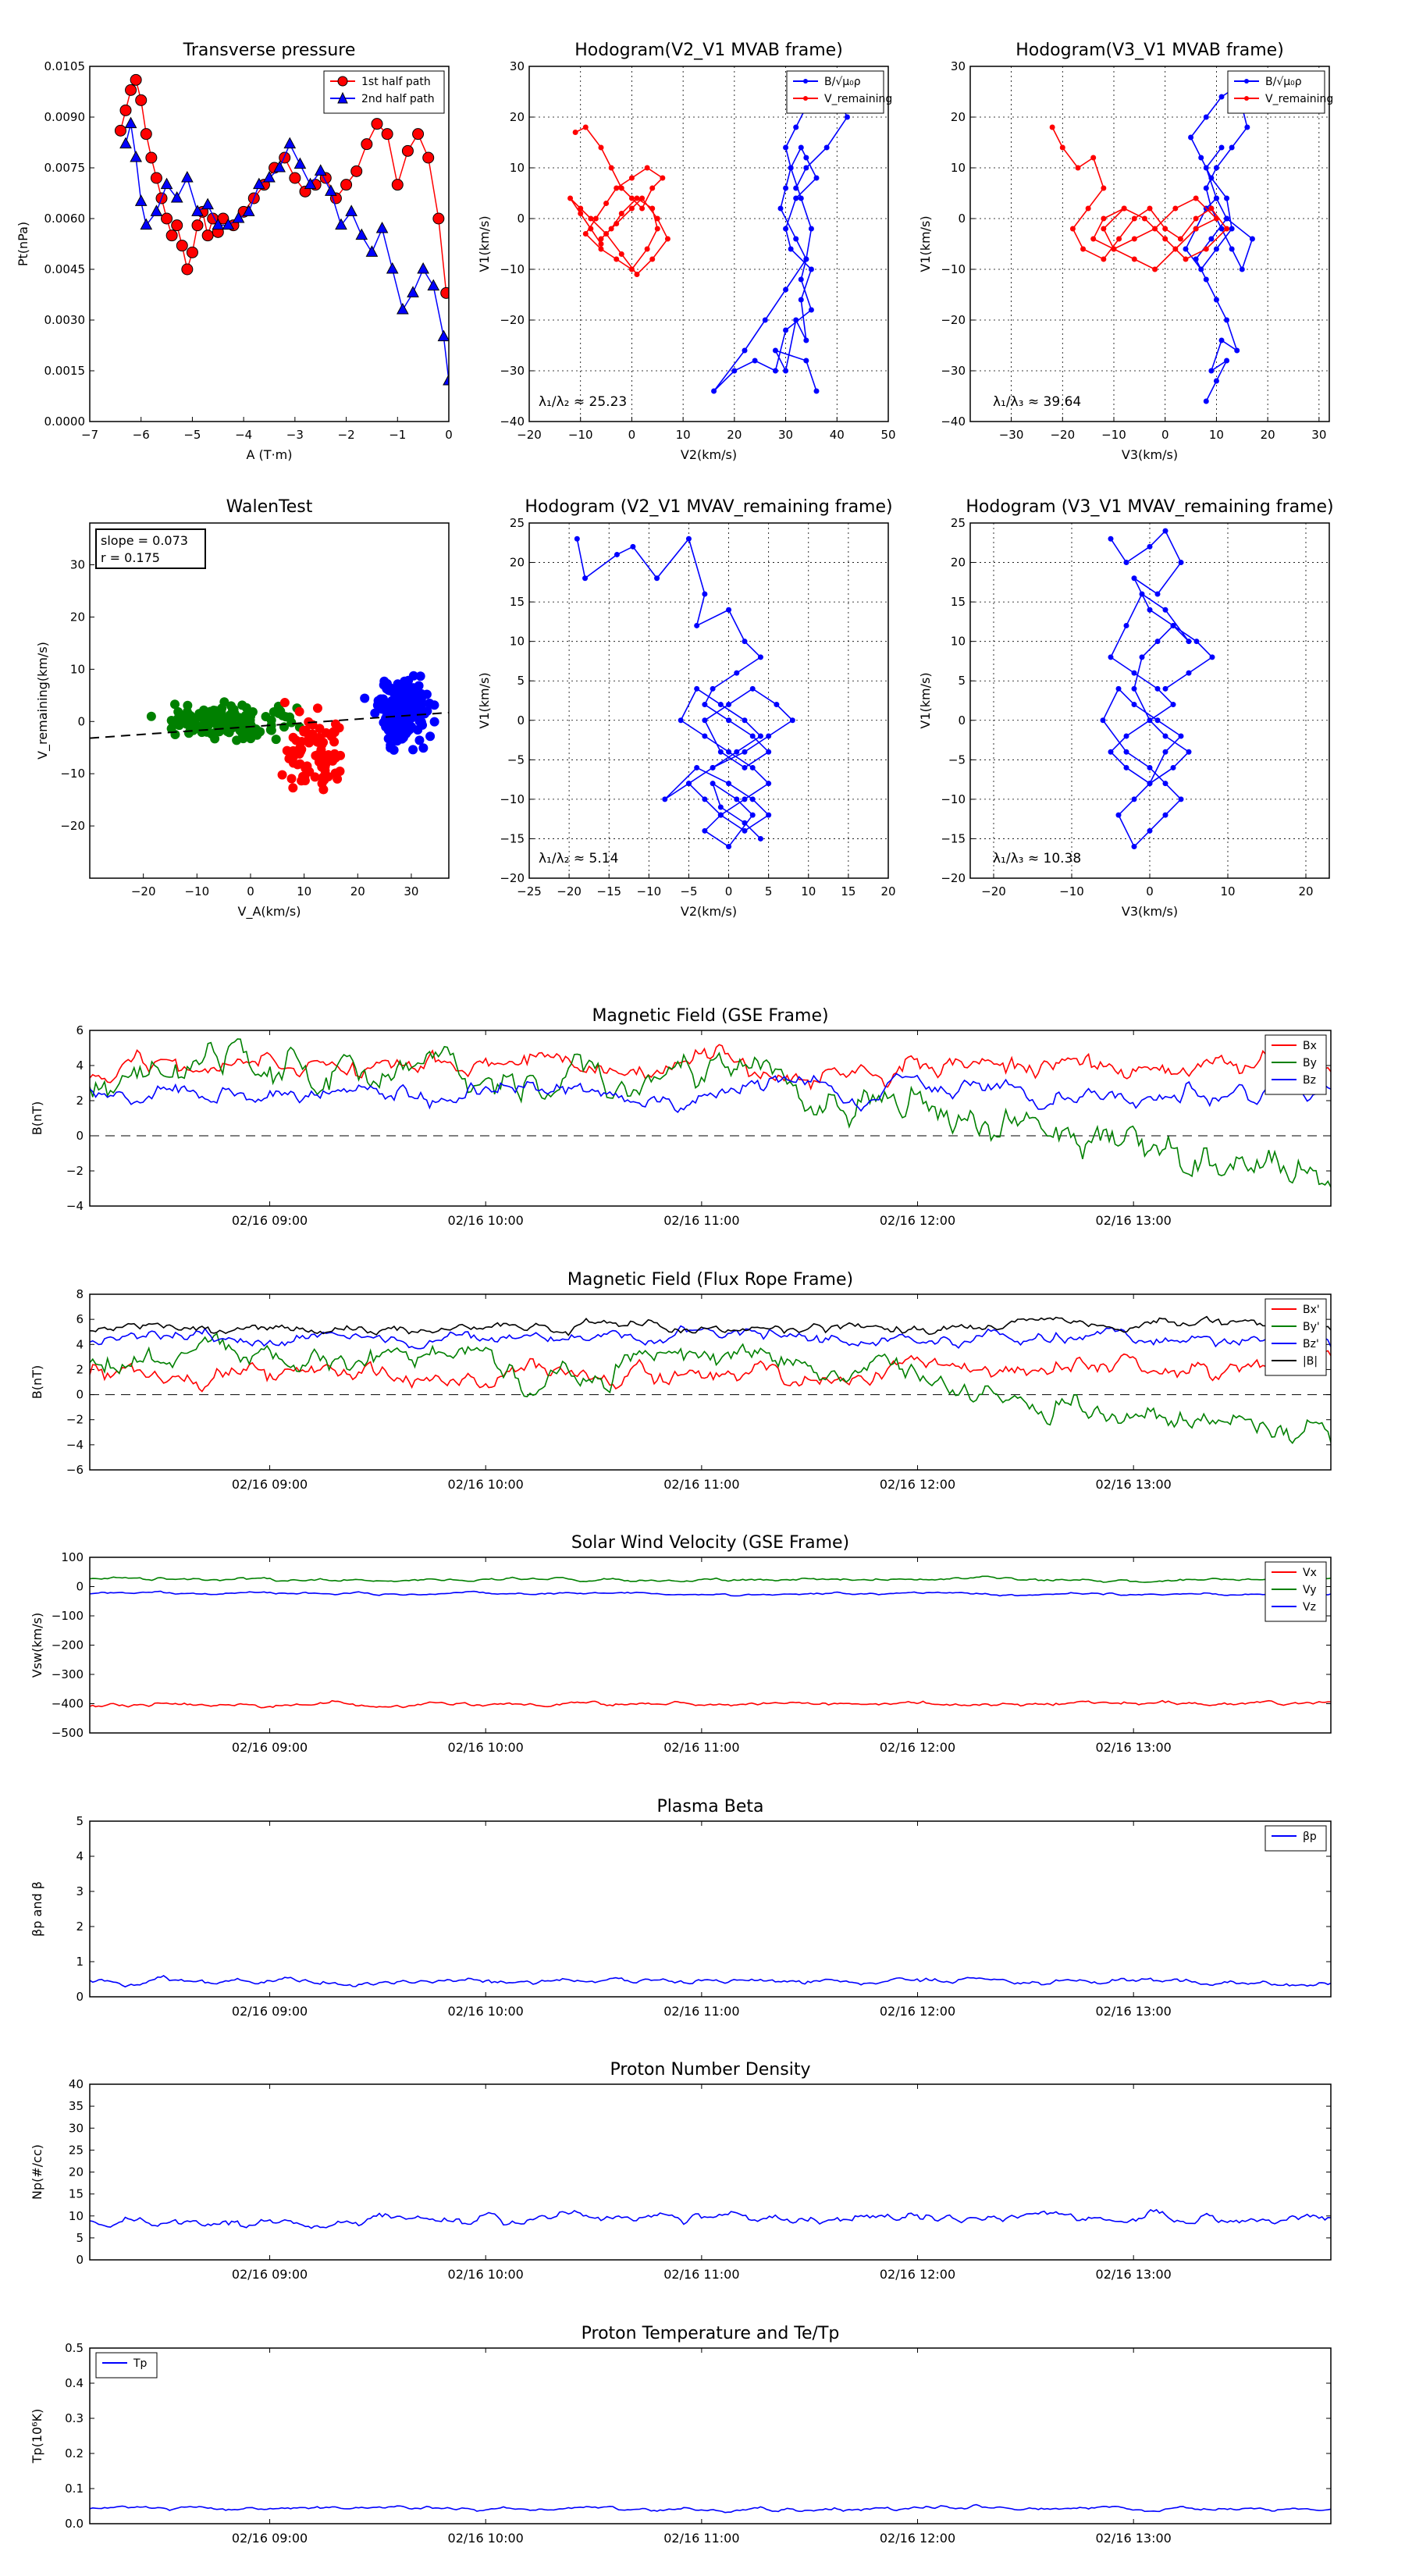 The width and height of the screenshot is (1405, 2576). Describe the element at coordinates (1150, 911) in the screenshot. I see `x-axis-label: V3(km/s)` at that location.